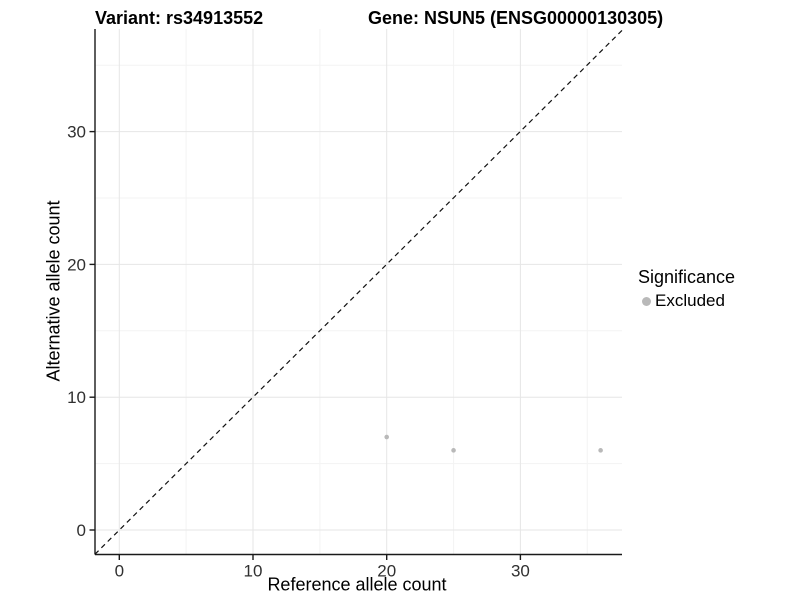 The image size is (800, 600). I want to click on y-axis-title: Alternative allele count, so click(53, 291).